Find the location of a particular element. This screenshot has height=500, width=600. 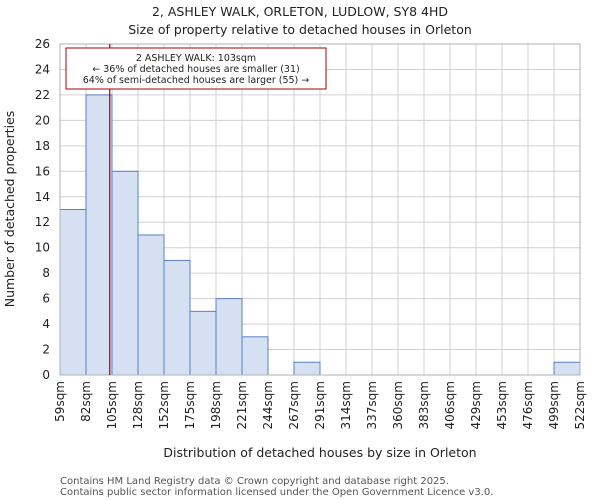

x-tick-label: 267sqm is located at coordinates (294, 405).